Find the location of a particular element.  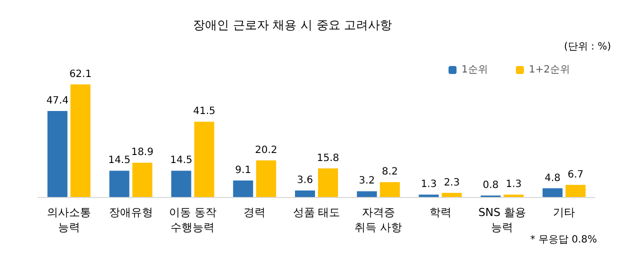

legend-label: 1+2순위 is located at coordinates (549, 70).